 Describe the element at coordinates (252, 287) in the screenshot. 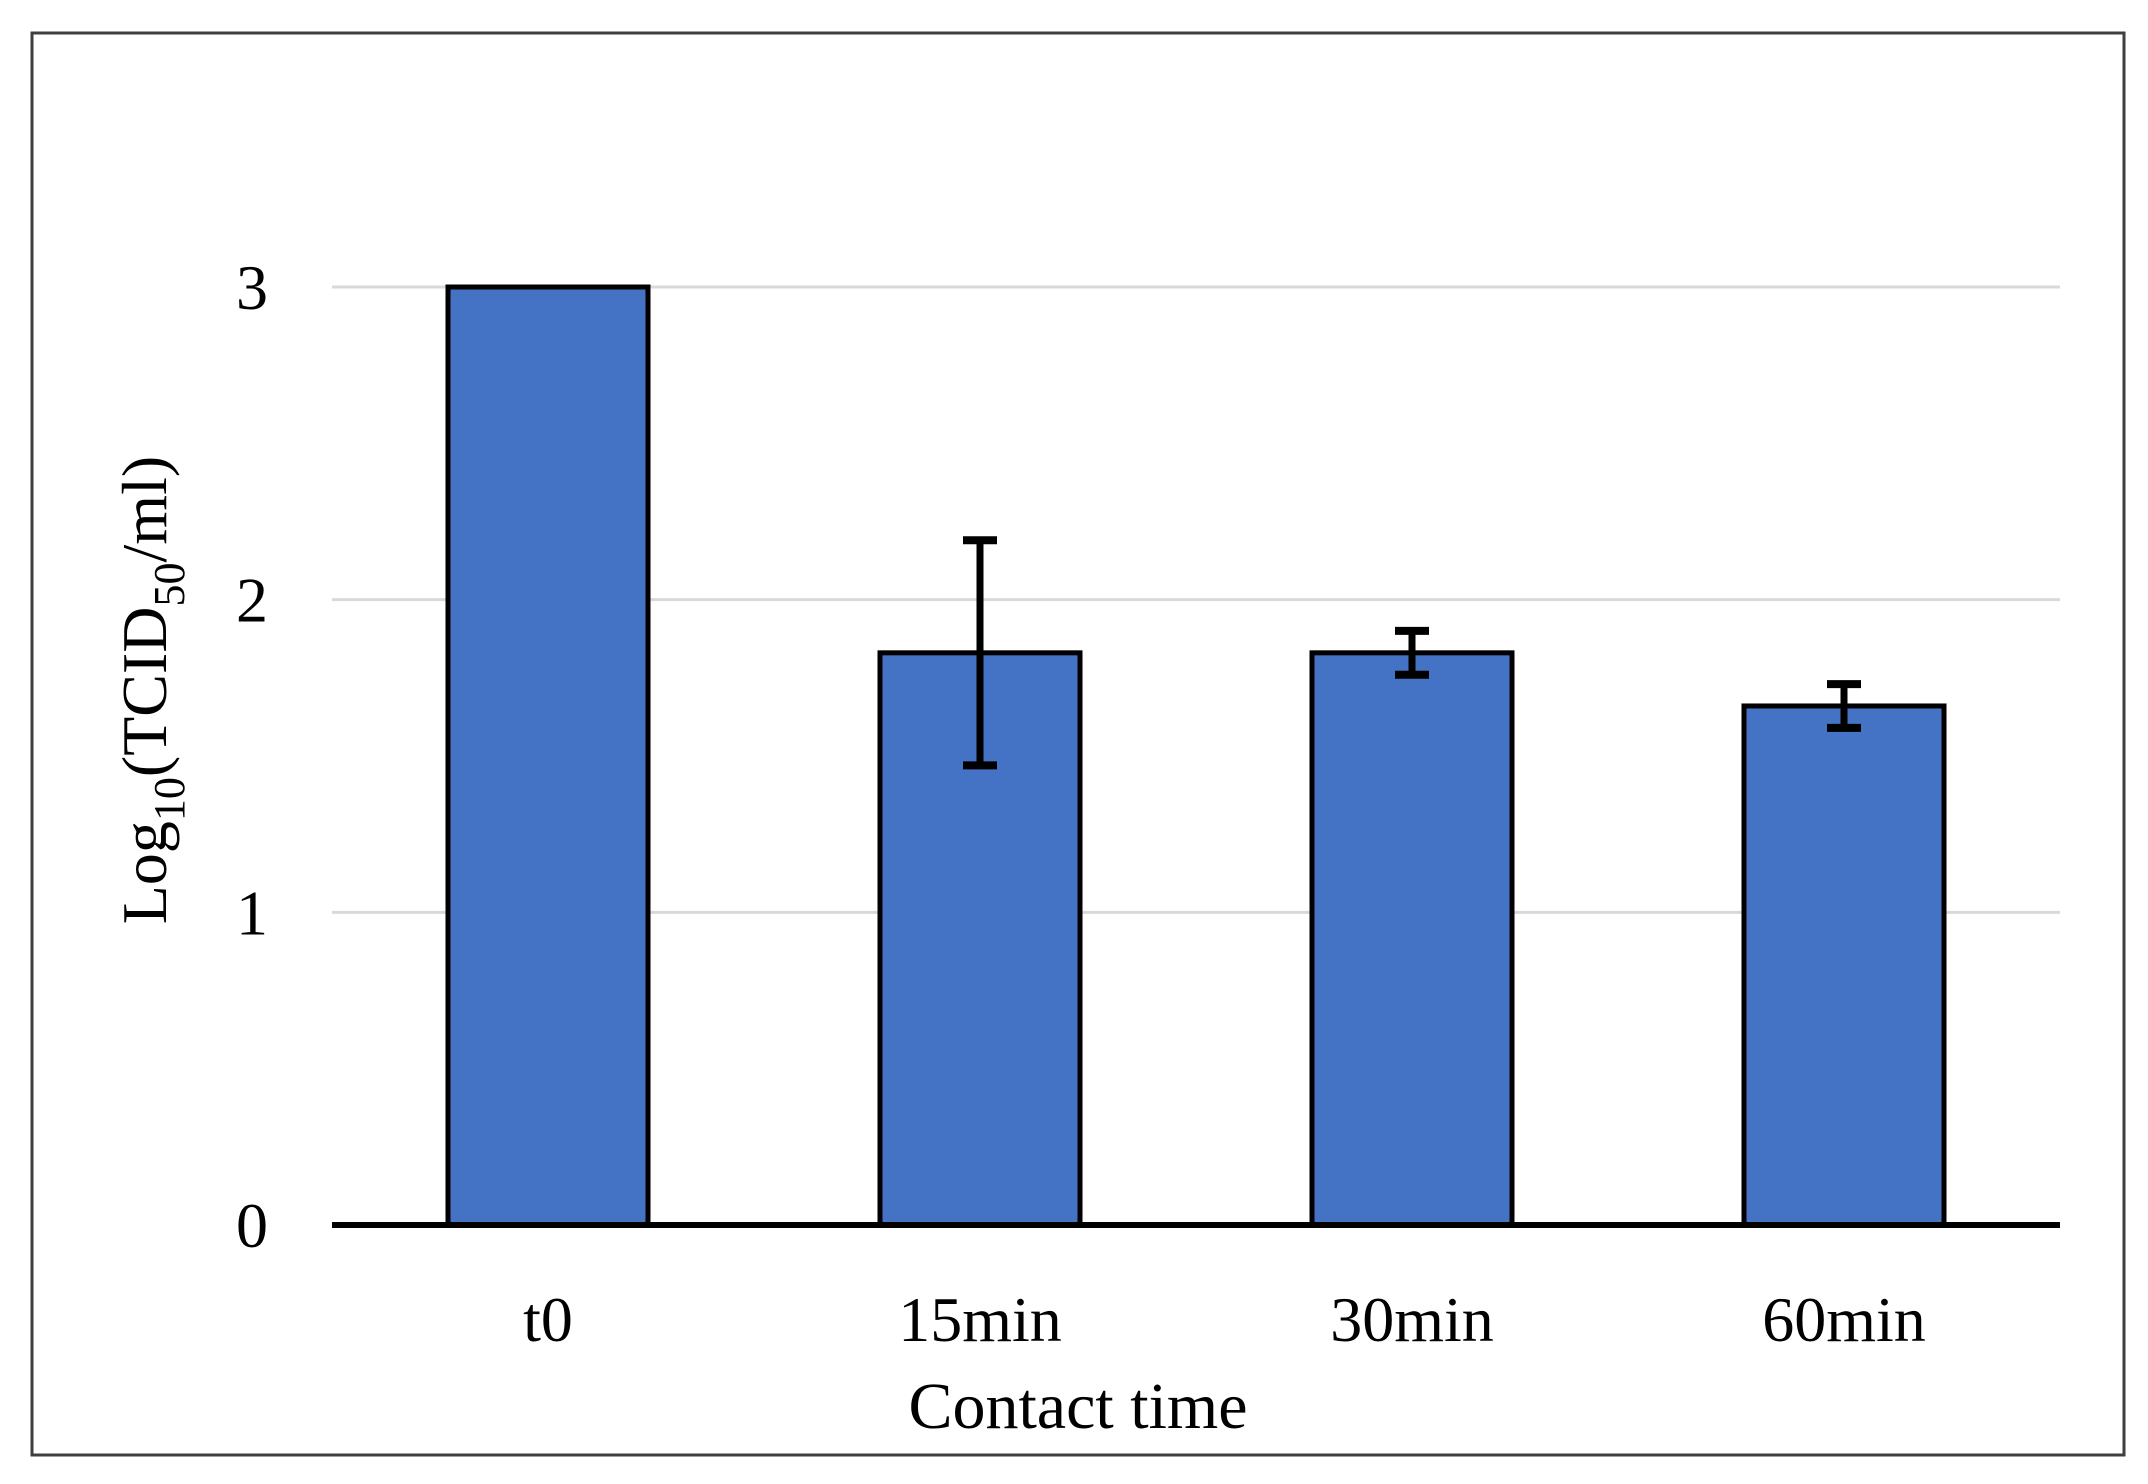

I see `y-tick-label: 3` at that location.